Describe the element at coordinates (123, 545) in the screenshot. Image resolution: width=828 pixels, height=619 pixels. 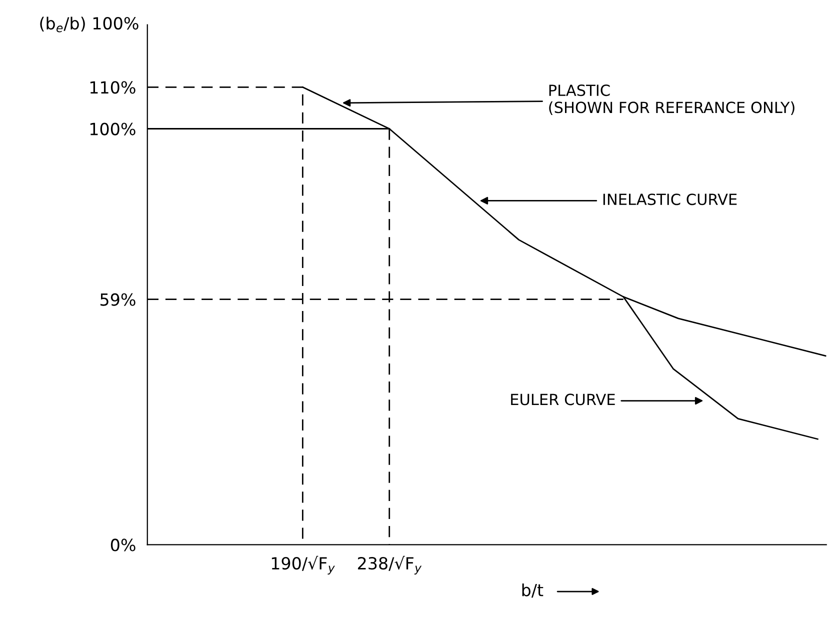
I see `y-tick-label: 0%` at that location.